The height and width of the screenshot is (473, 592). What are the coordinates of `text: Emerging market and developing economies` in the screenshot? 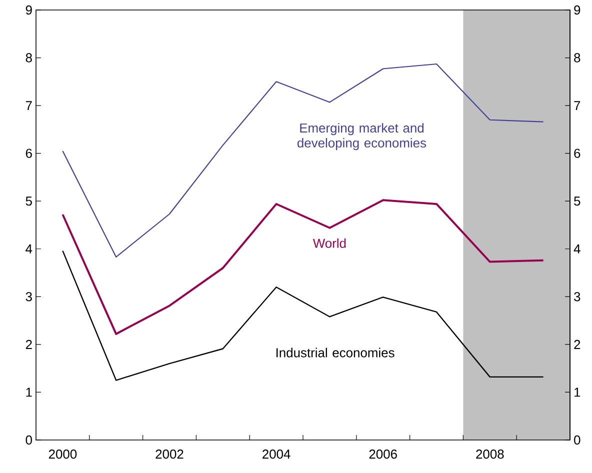 It's located at (361, 136).